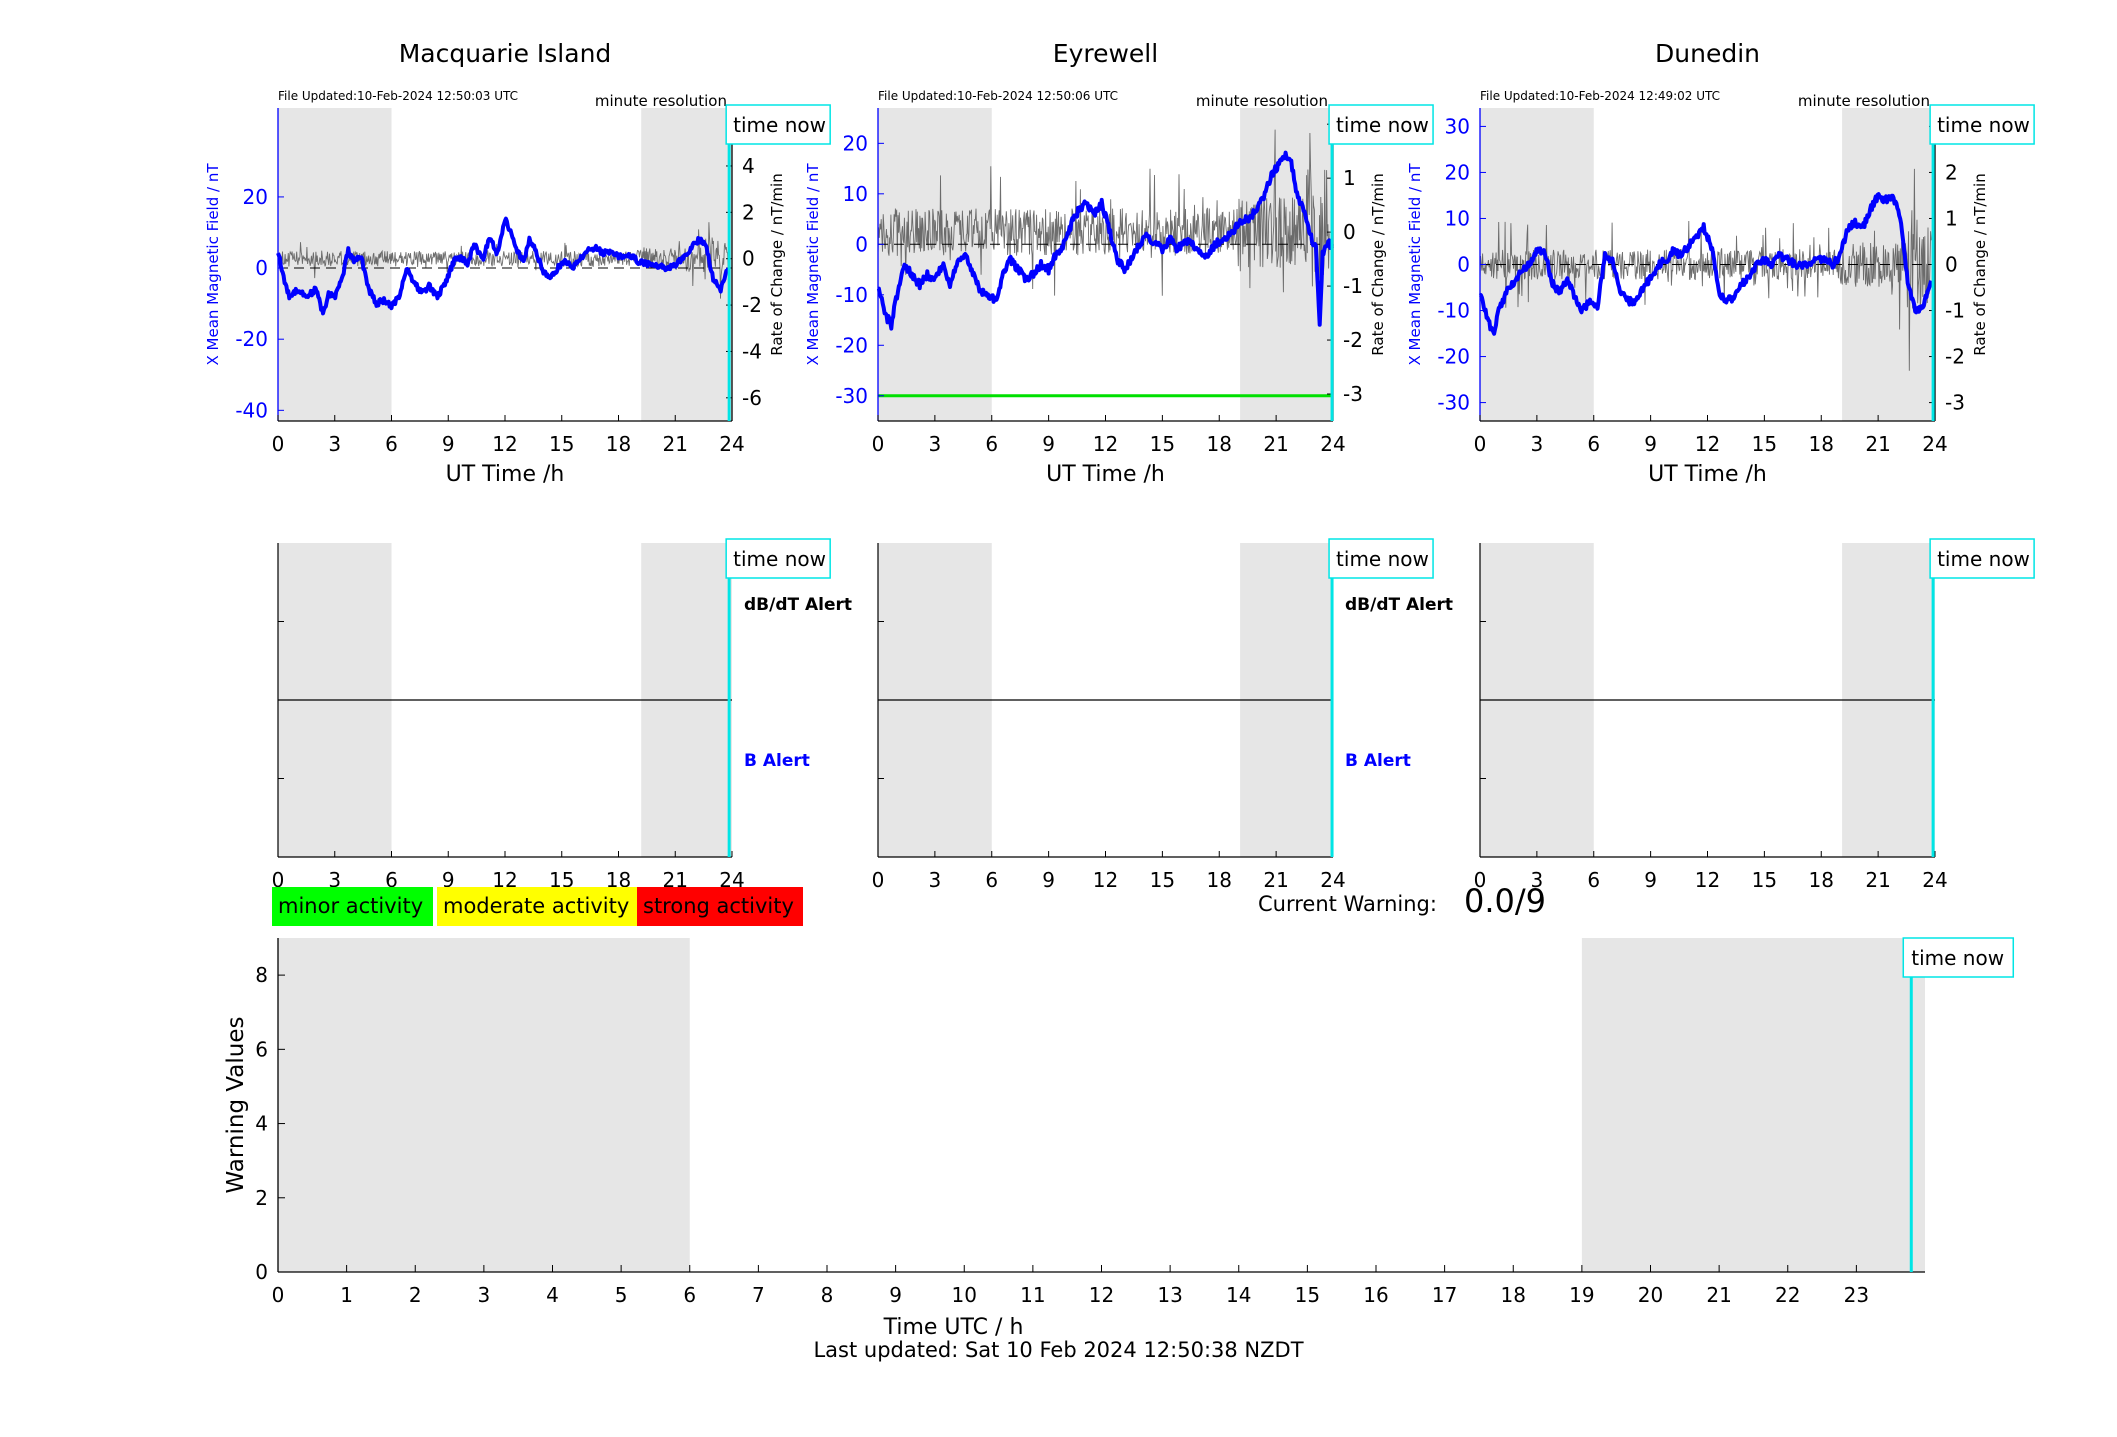  What do you see at coordinates (1162, 444) in the screenshot?
I see `x-tick-label: 15` at bounding box center [1162, 444].